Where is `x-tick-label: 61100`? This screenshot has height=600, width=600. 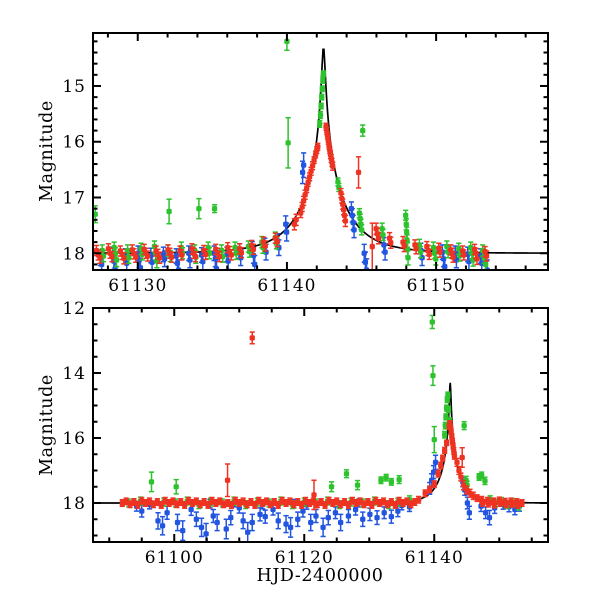 x-tick-label: 61100 is located at coordinates (174, 558).